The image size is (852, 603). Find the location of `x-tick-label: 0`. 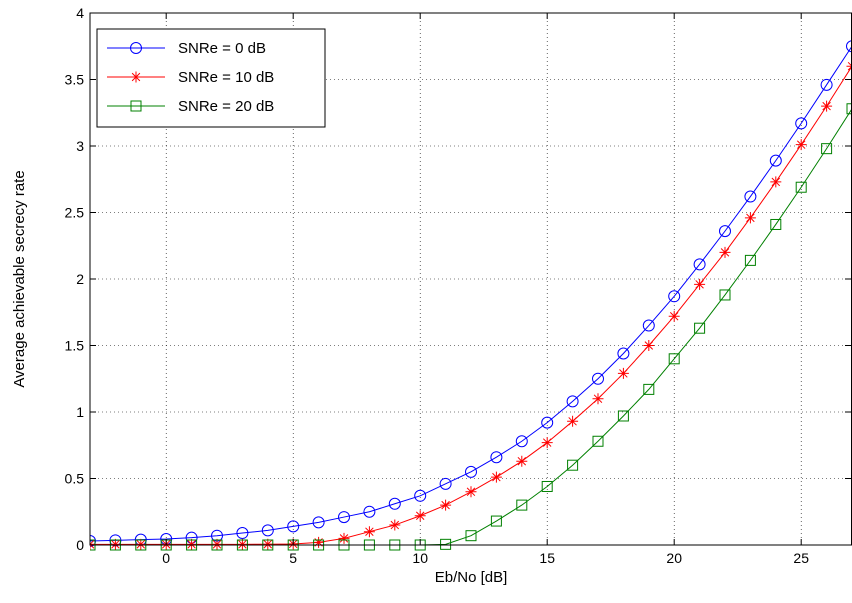

x-tick-label: 0 is located at coordinates (166, 558).